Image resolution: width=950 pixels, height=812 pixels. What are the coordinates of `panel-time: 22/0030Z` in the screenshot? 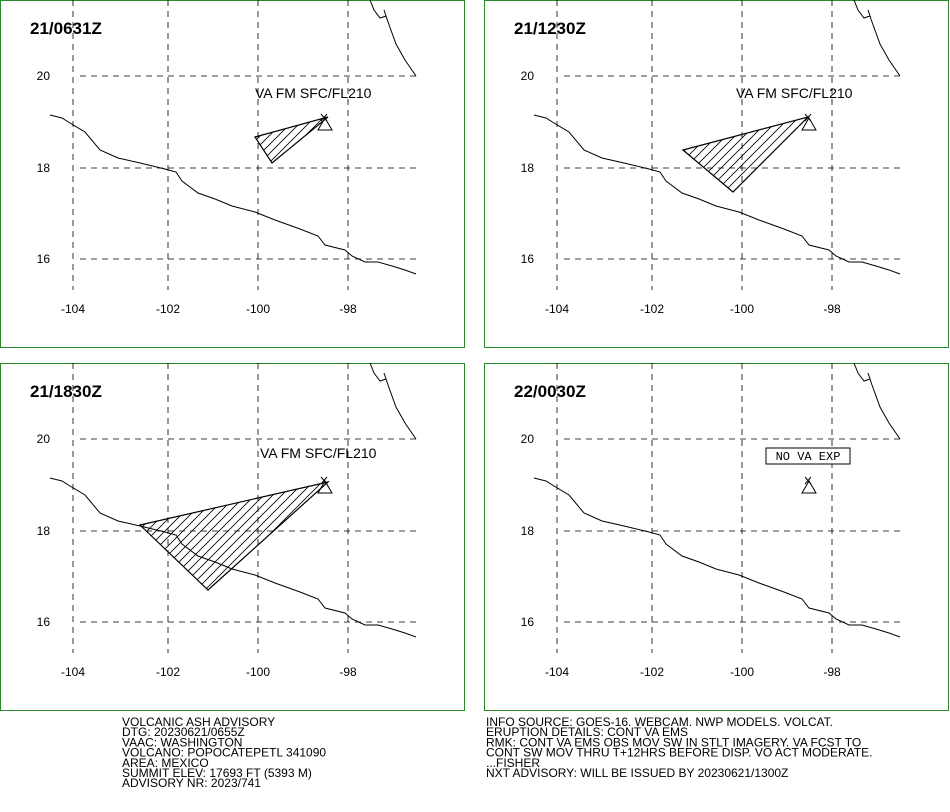 It's located at (550, 391).